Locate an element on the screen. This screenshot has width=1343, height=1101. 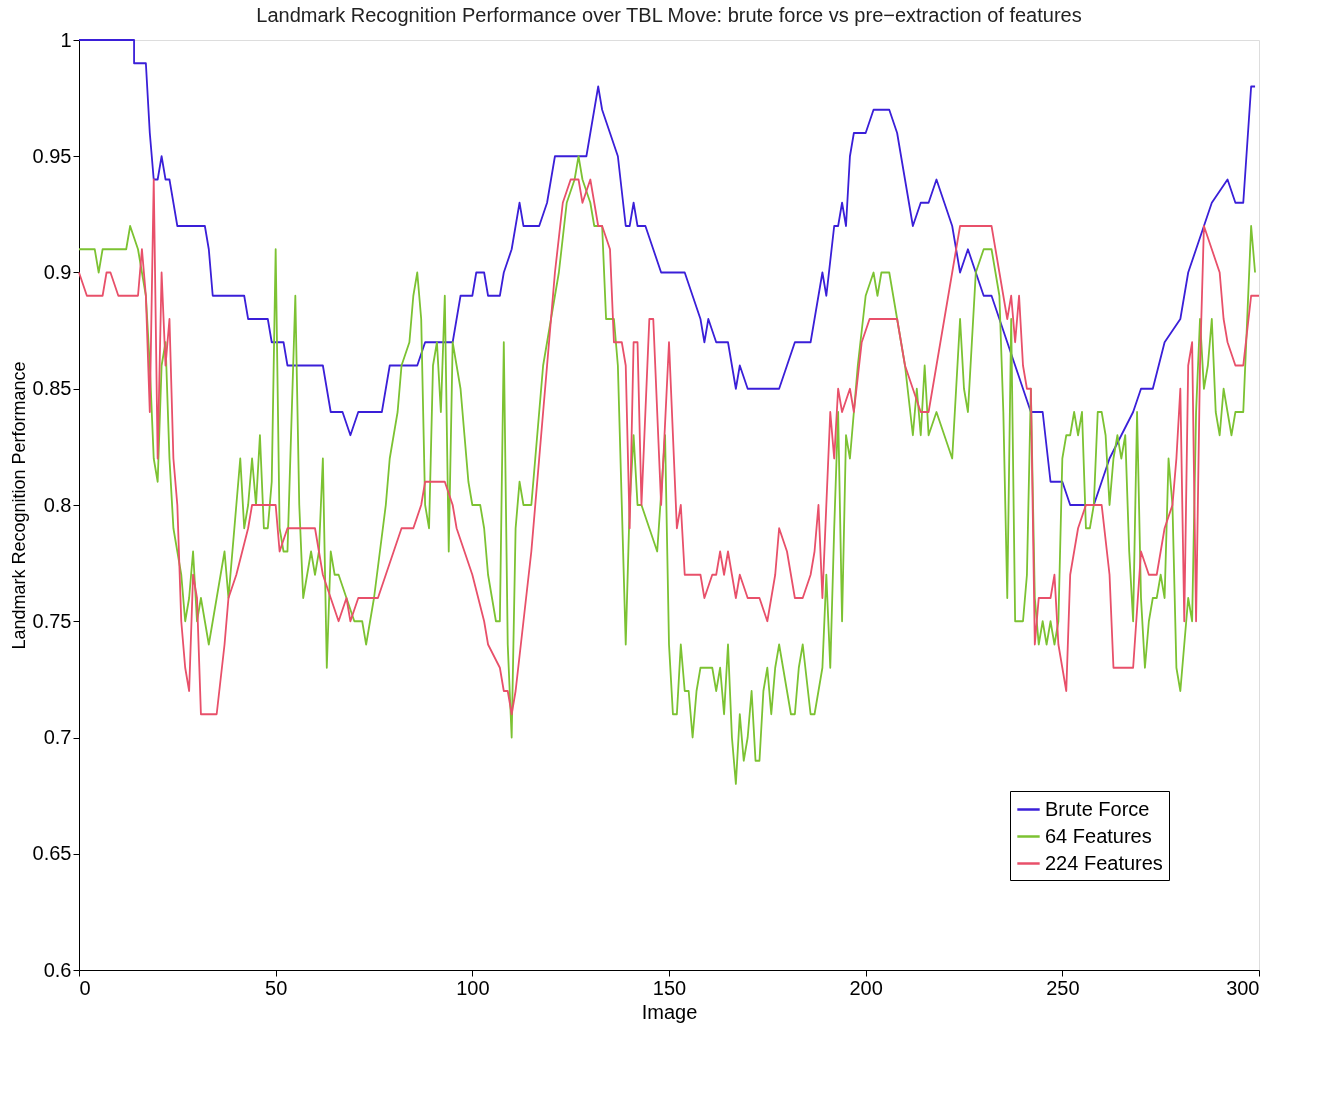
y-tick-label: 0.7 is located at coordinates (57, 737).